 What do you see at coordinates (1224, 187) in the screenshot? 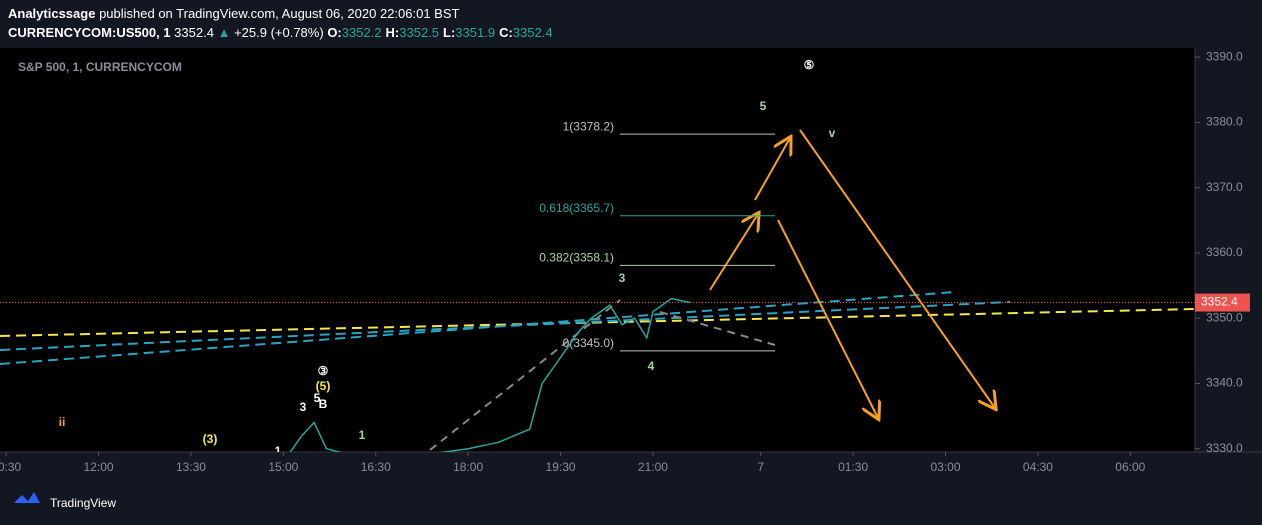
I see `y-tick-label: 3370.0` at bounding box center [1224, 187].